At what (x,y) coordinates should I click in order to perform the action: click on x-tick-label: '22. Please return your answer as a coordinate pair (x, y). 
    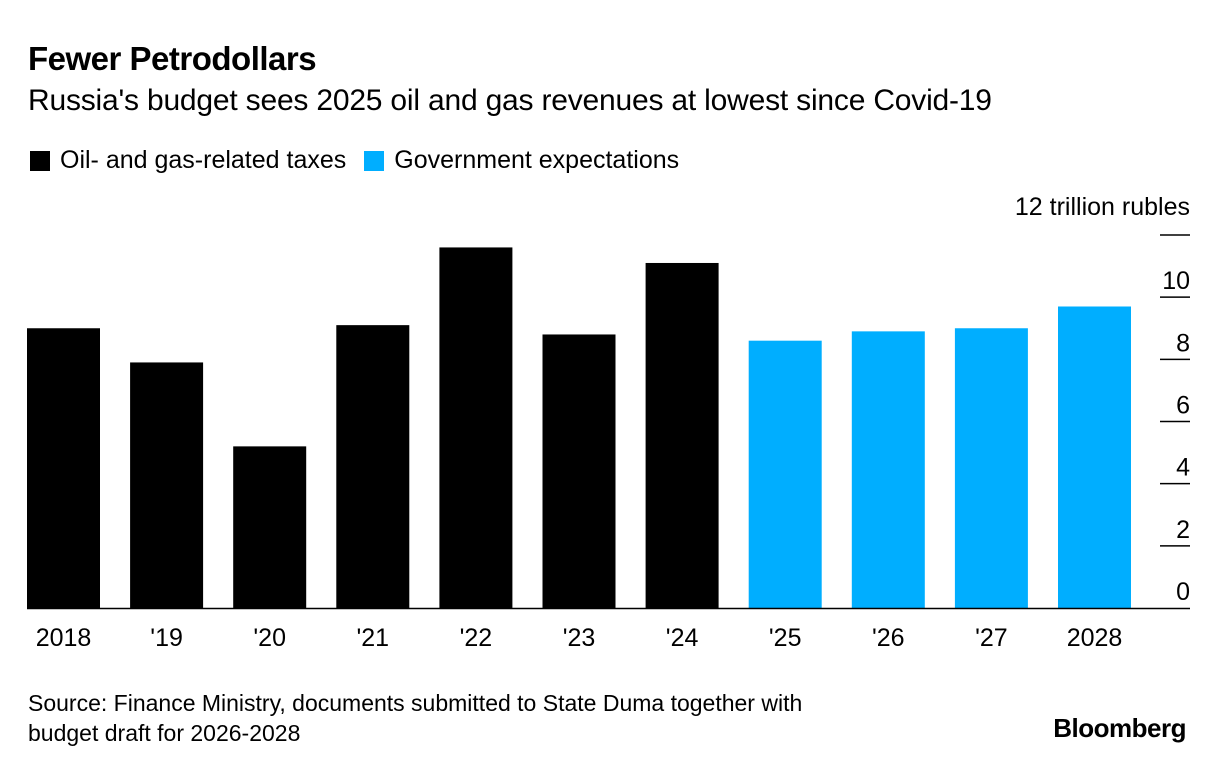
    Looking at the image, I should click on (476, 638).